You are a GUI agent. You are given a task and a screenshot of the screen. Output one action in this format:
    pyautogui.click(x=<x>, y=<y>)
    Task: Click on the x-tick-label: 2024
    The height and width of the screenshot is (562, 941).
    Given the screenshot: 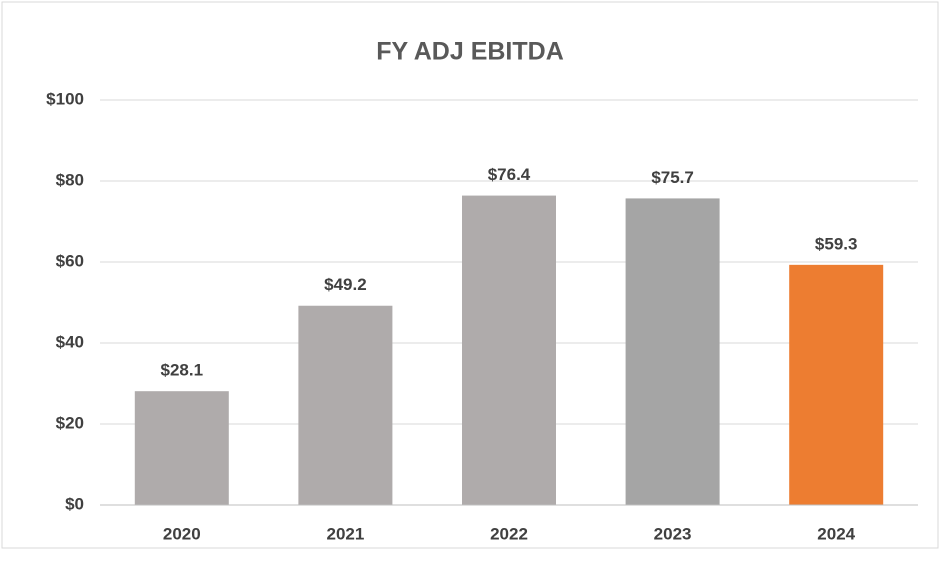 What is the action you would take?
    pyautogui.click(x=836, y=533)
    